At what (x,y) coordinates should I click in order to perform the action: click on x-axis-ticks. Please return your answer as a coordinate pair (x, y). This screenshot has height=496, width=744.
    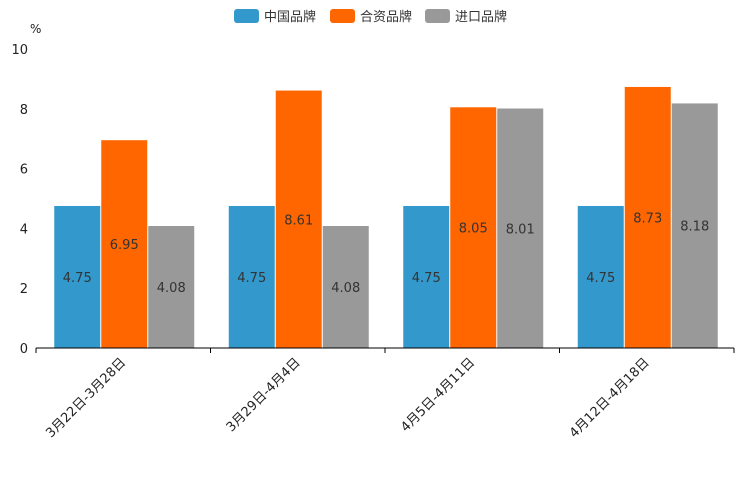
    Looking at the image, I should click on (385, 350).